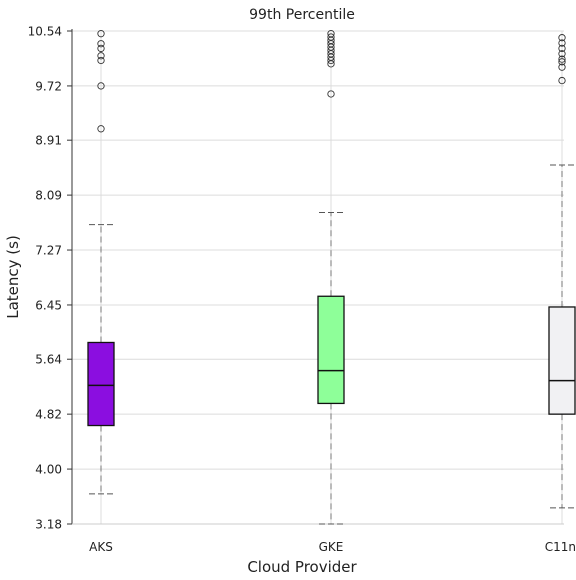  Describe the element at coordinates (48, 470) in the screenshot. I see `y-tick-label: 4.00` at that location.